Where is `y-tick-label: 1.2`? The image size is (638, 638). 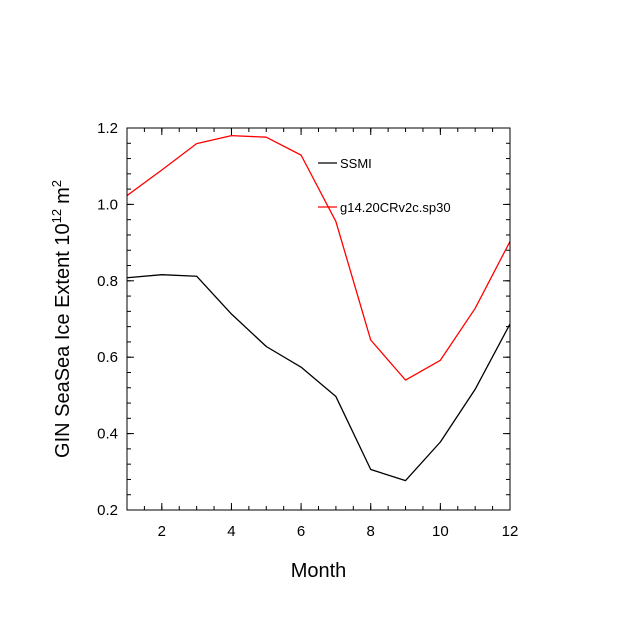
y-tick-label: 1.2 is located at coordinates (107, 128).